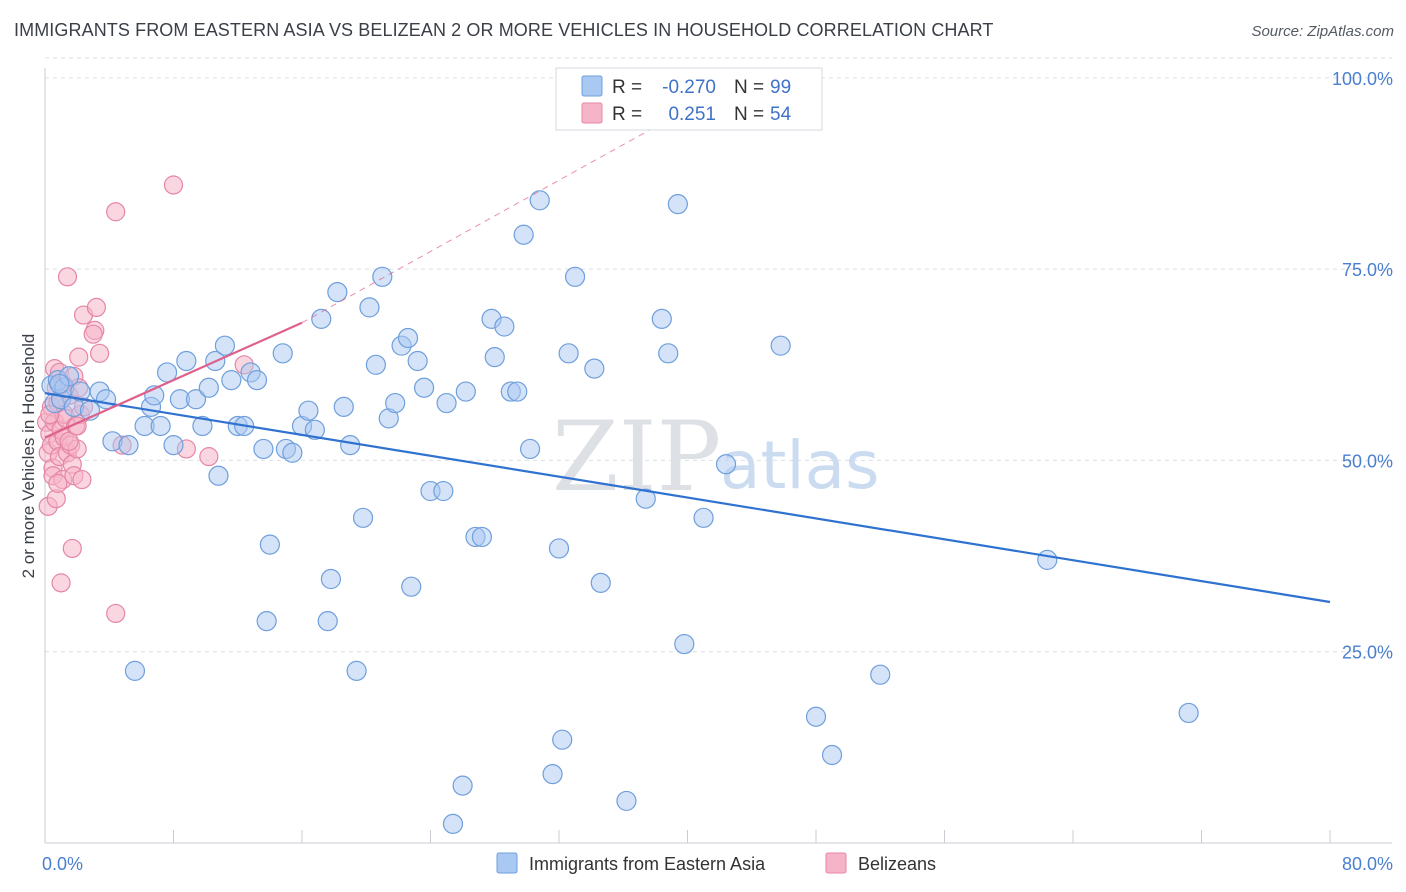 The height and width of the screenshot is (892, 1406). I want to click on y-tick-label: 100.0%, so click(1362, 79).